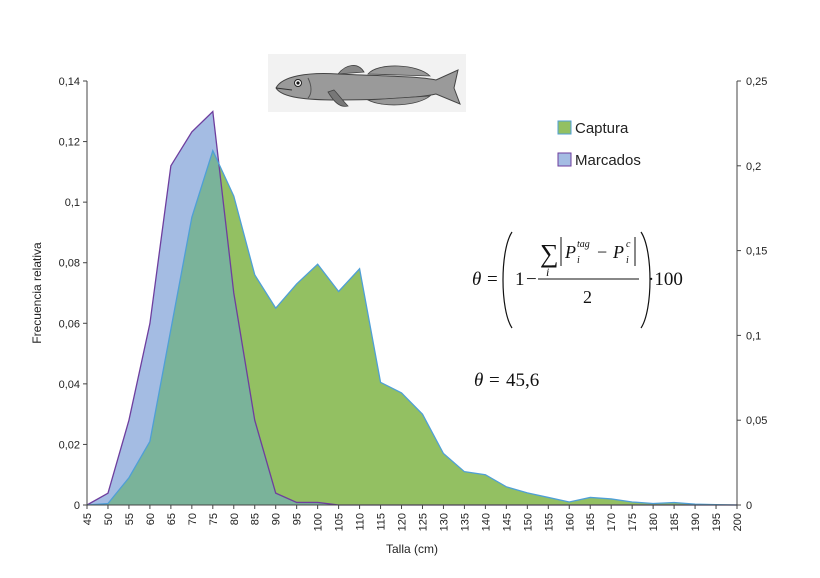 This screenshot has width=820, height=578. Describe the element at coordinates (298, 519) in the screenshot. I see `x-tick-label: 95` at that location.